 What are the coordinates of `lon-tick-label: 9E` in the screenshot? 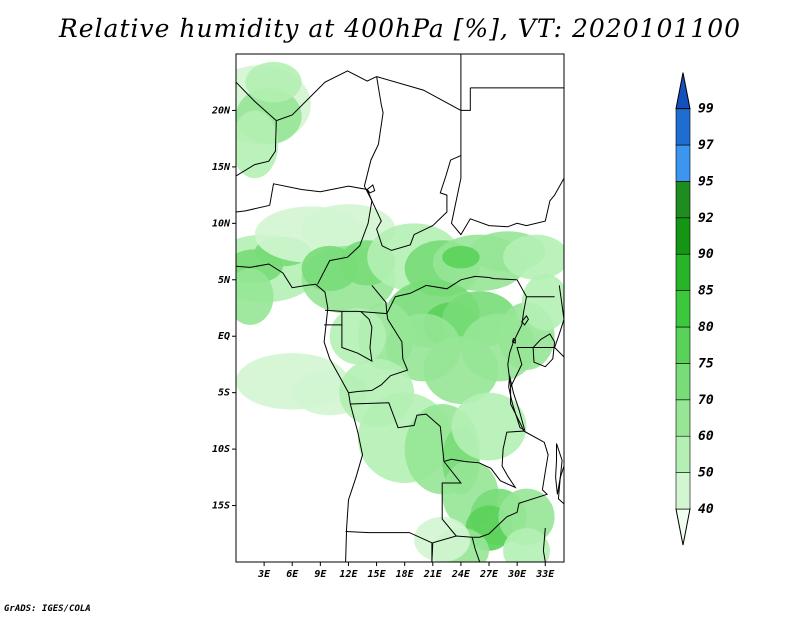 It's located at (320, 574).